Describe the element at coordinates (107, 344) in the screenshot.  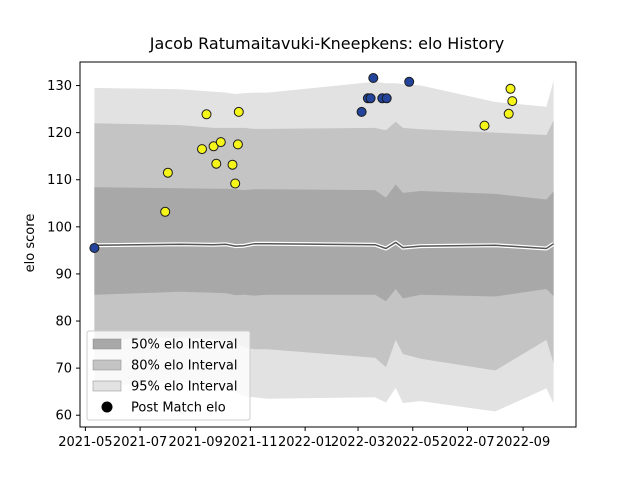
I see `legend-swatch-band50` at that location.